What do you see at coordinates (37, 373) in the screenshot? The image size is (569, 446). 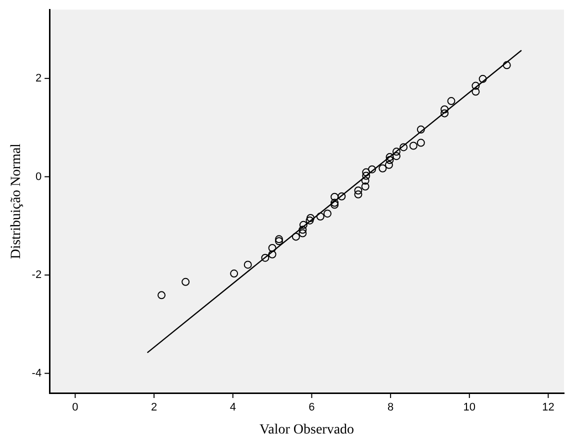 I see `y-tick-label: -4` at bounding box center [37, 373].